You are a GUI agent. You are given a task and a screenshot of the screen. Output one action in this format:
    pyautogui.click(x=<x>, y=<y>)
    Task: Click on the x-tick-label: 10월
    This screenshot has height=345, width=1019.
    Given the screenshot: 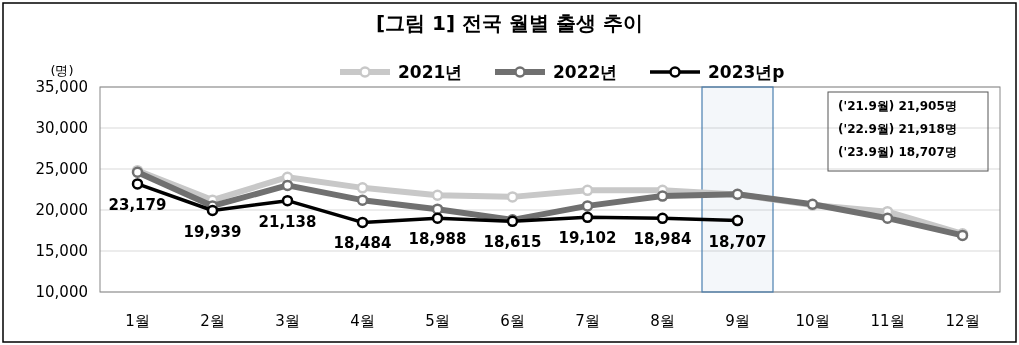 What is the action you would take?
    pyautogui.click(x=812, y=321)
    